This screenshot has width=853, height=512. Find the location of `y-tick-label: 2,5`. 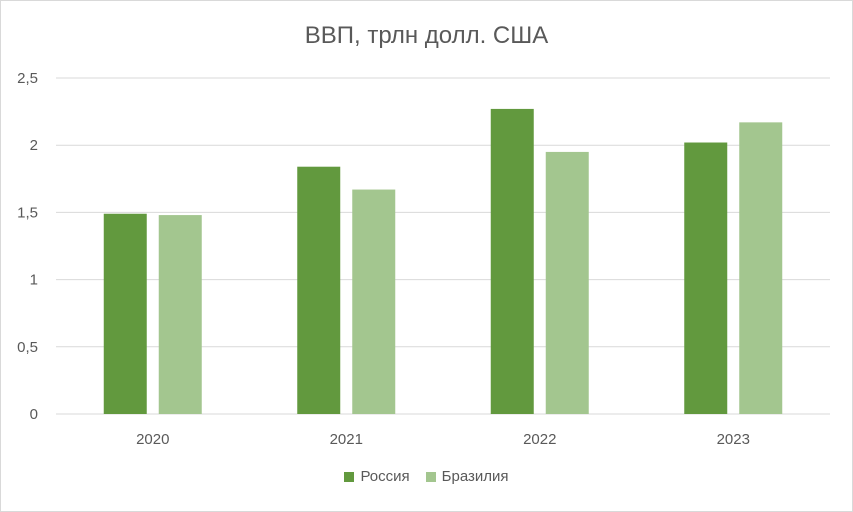

y-tick-label: 2,5 is located at coordinates (27, 78).